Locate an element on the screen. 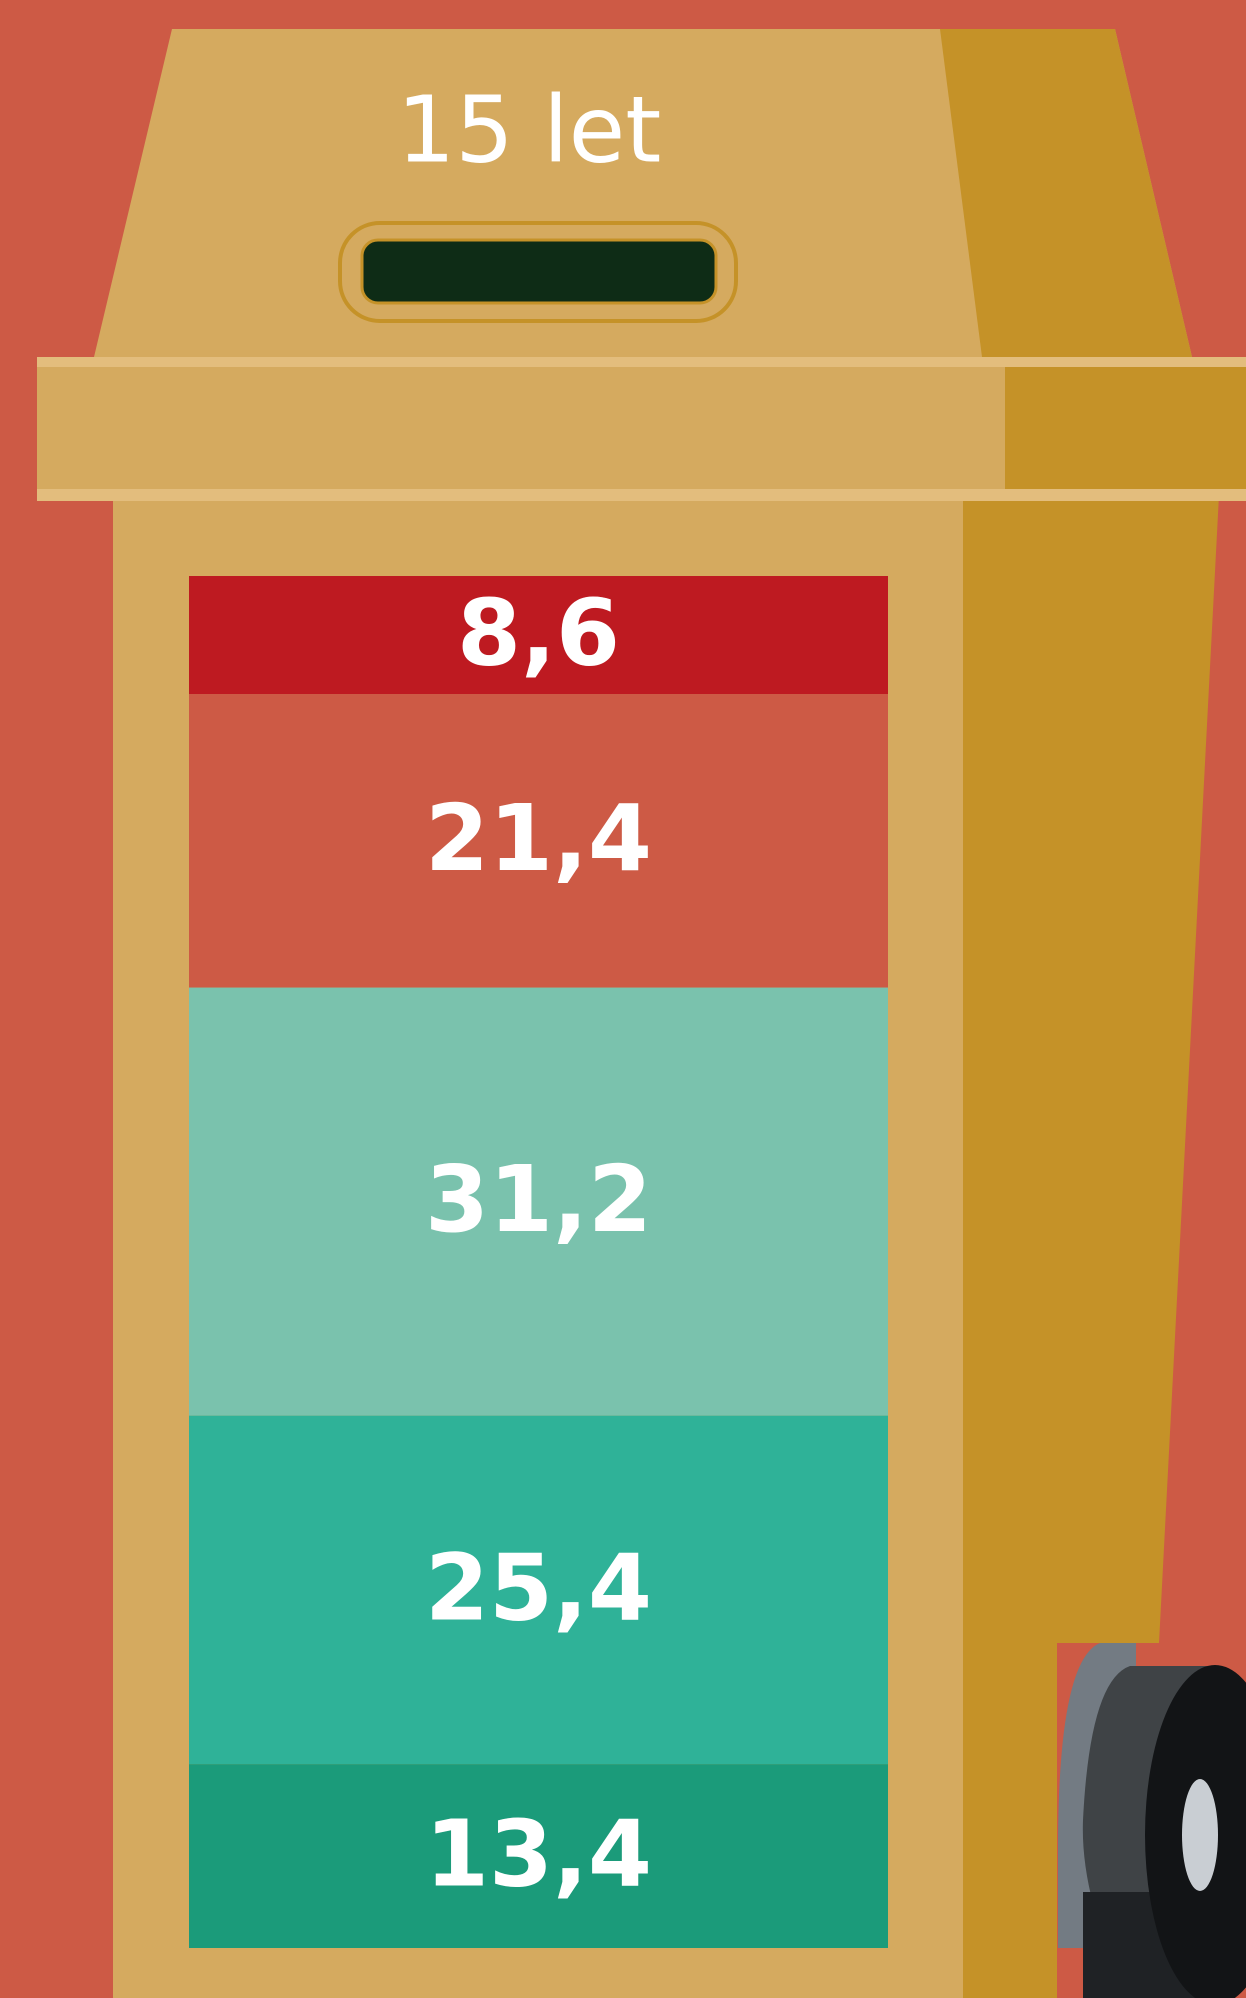 The width and height of the screenshot is (1246, 1998). chart-title: 15 let is located at coordinates (529, 129).